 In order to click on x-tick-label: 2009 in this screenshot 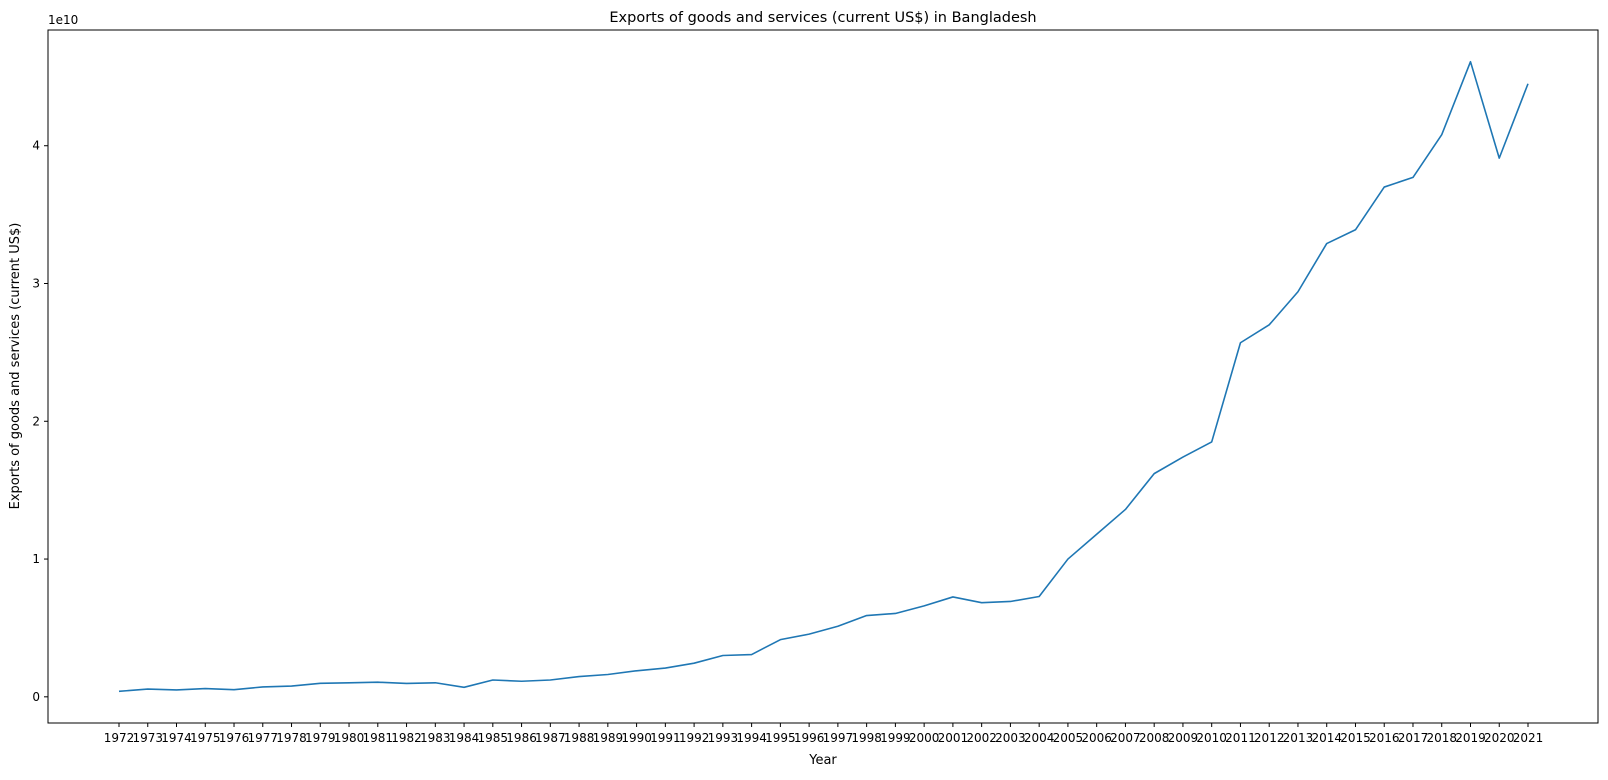, I will do `click(1183, 738)`.